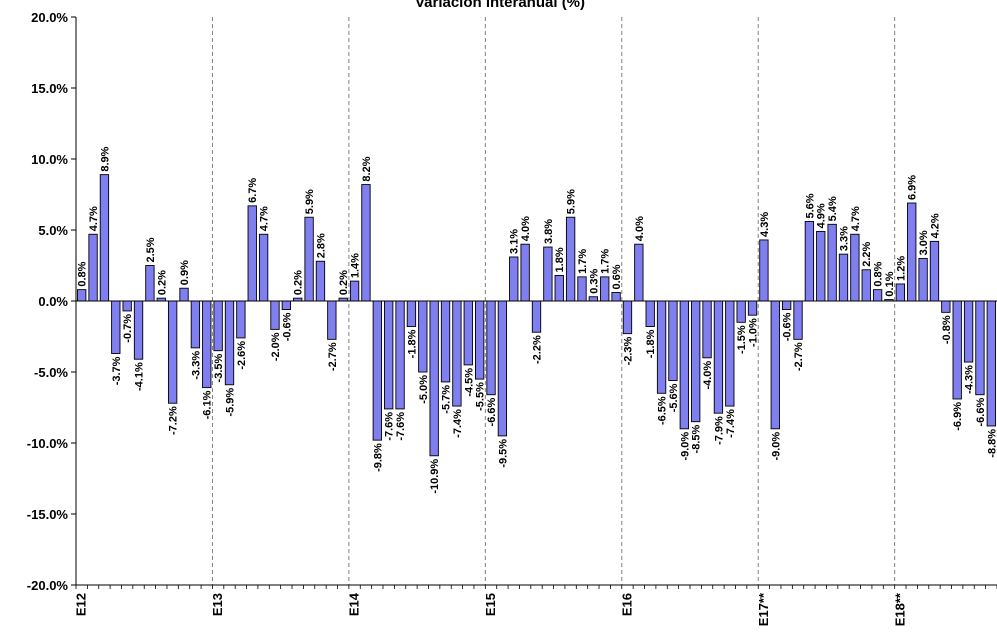  Describe the element at coordinates (435, 476) in the screenshot. I see `data-label: -10.9%` at that location.